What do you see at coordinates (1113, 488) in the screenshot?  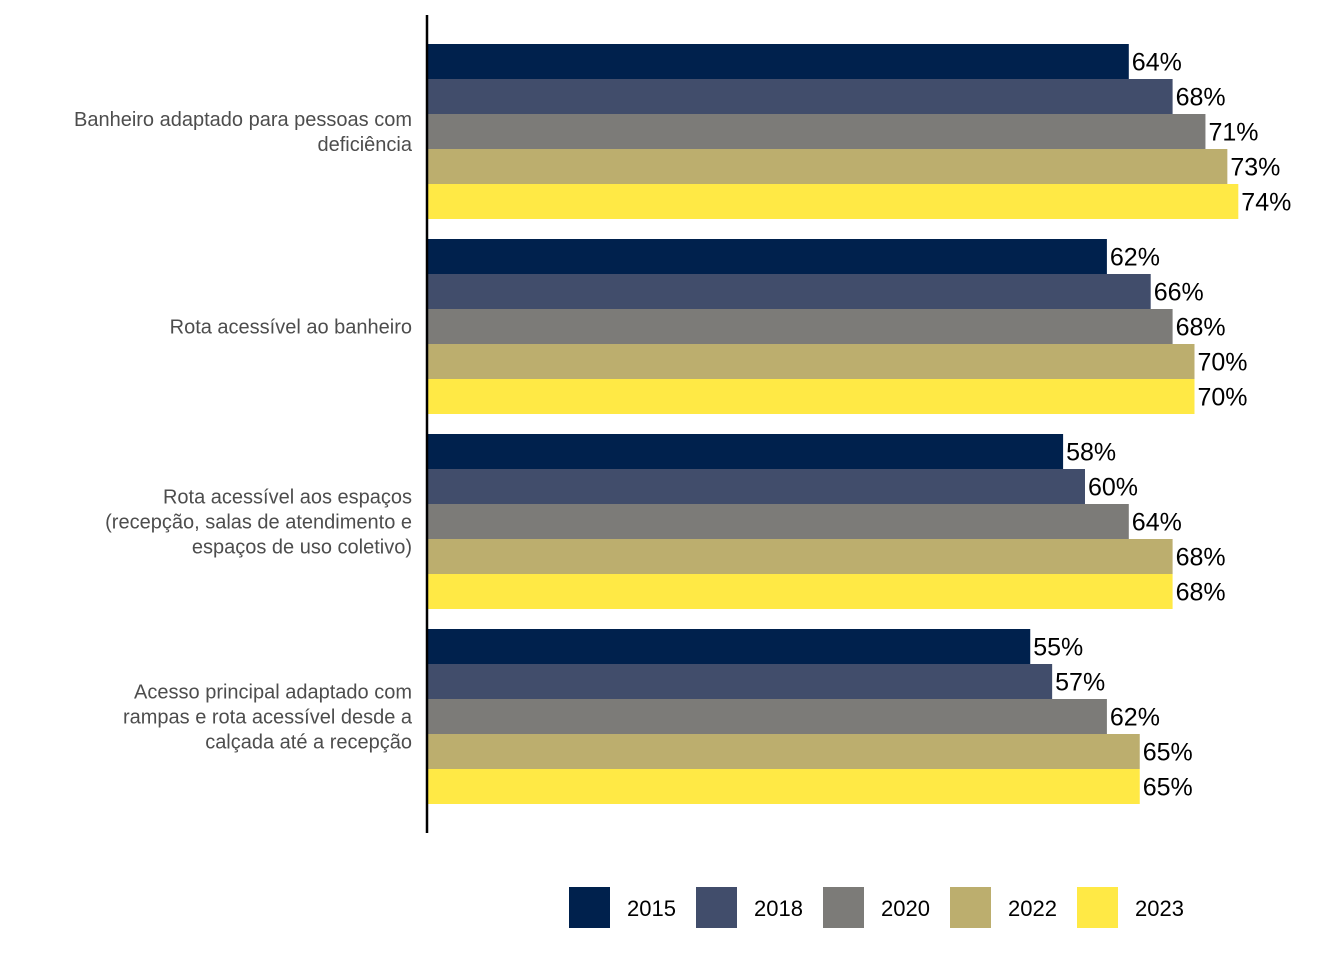 I see `value-label: 60%` at bounding box center [1113, 488].